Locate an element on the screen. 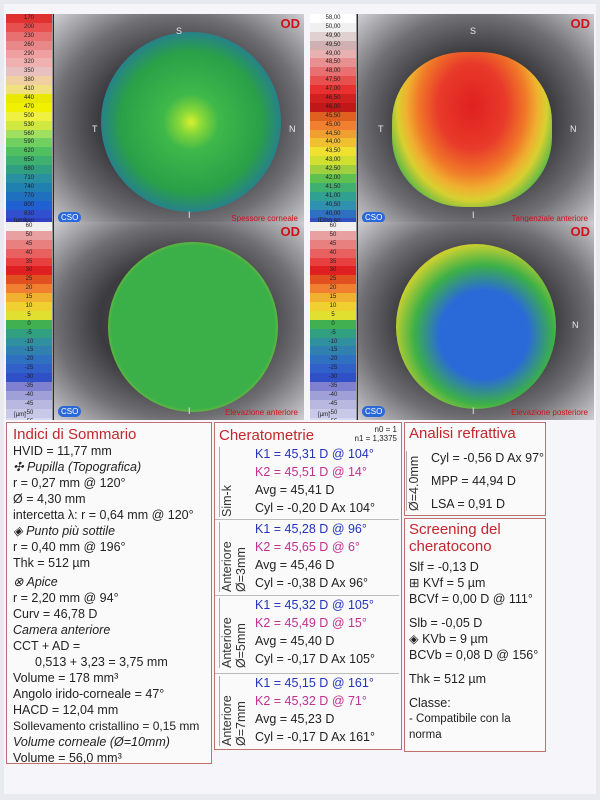 This screenshot has height=800, width=600. scale-cell: 410 is located at coordinates (29, 90).